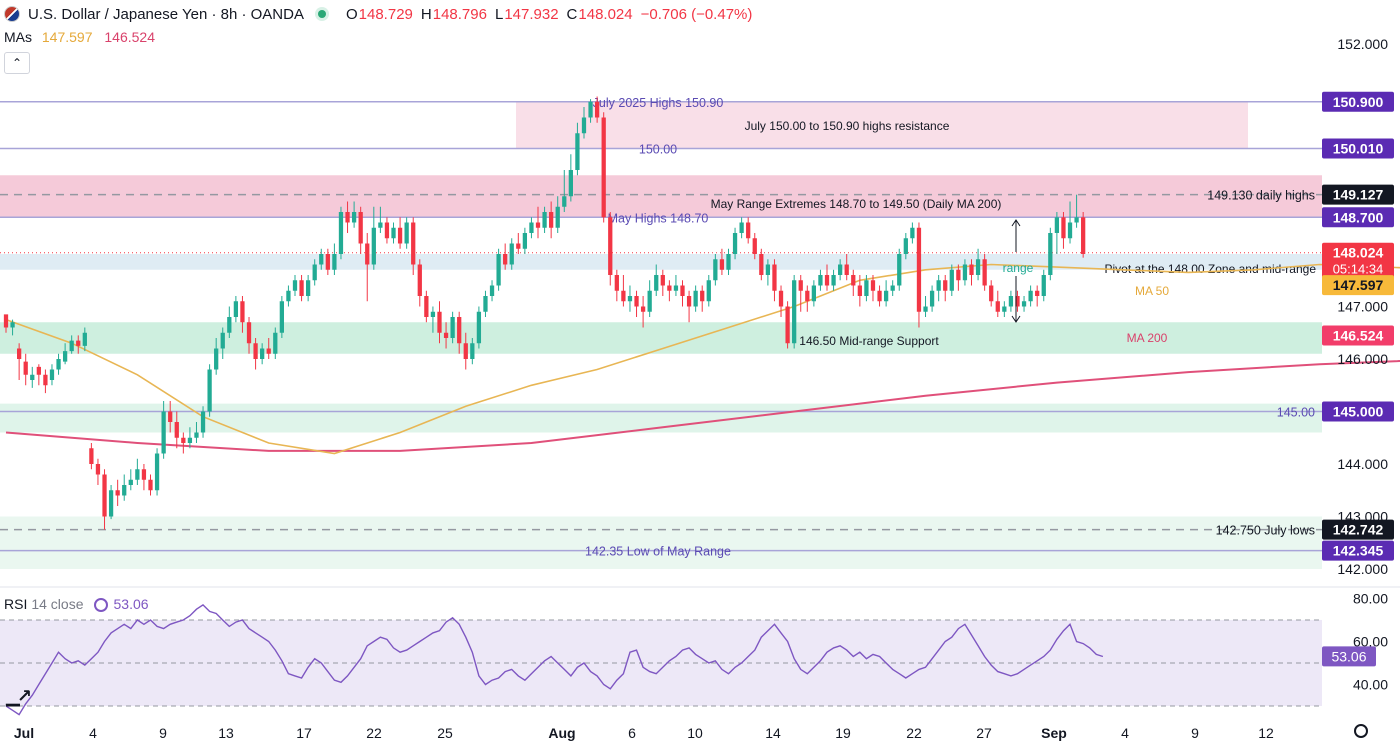 This screenshot has height=743, width=1400. I want to click on y-tick-label: 152.000, so click(1362, 44).